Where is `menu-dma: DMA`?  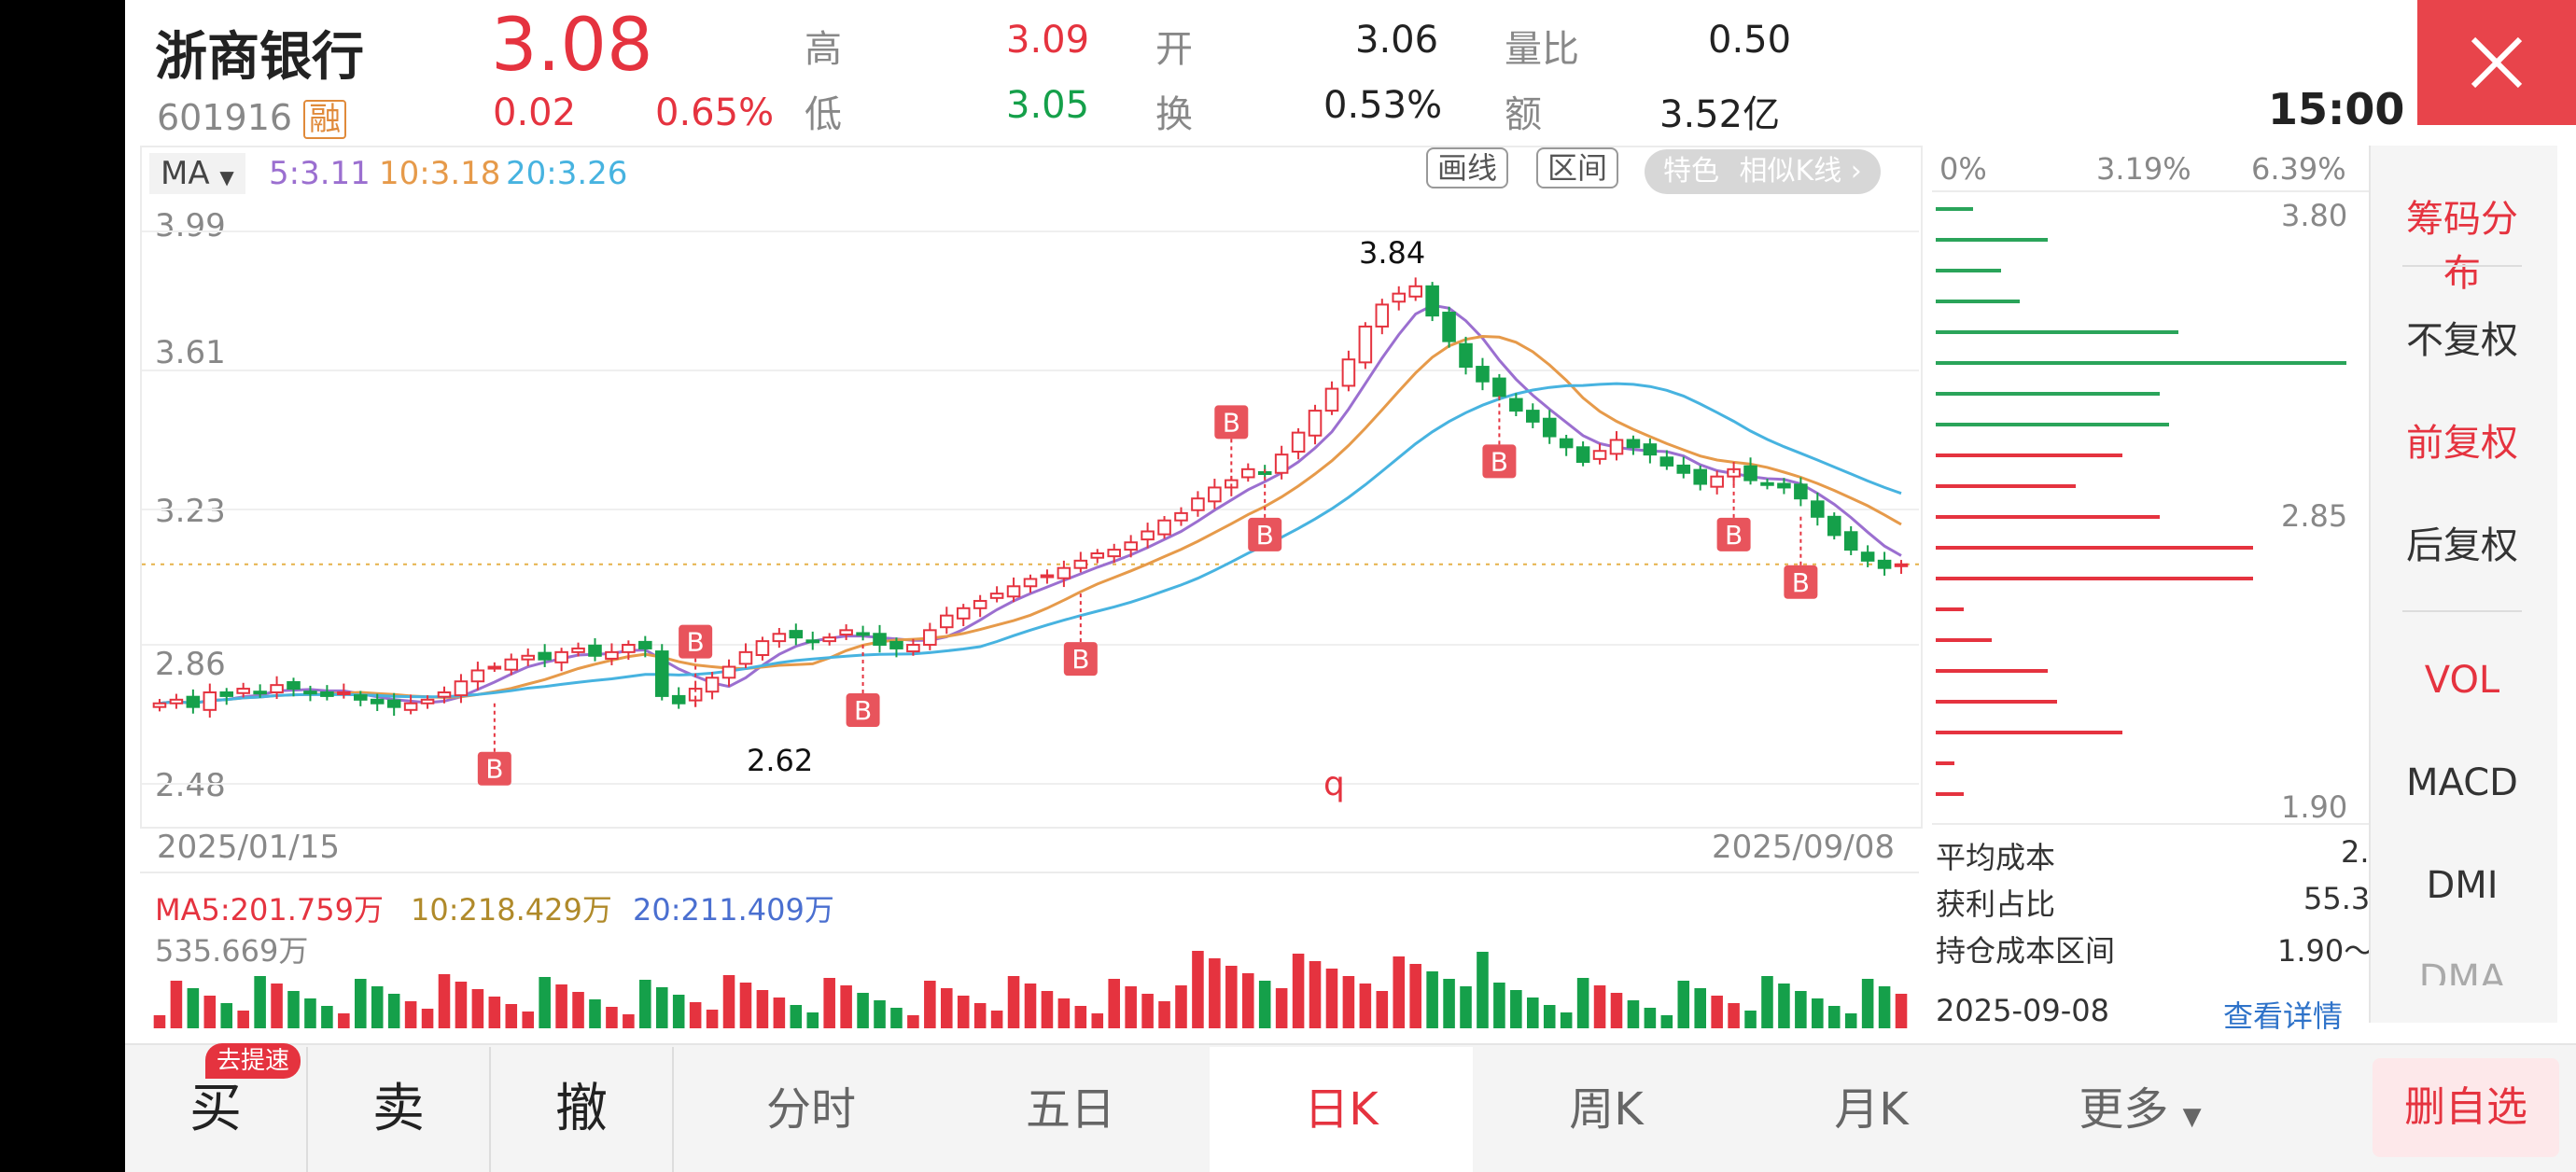
menu-dma: DMA is located at coordinates (2462, 971).